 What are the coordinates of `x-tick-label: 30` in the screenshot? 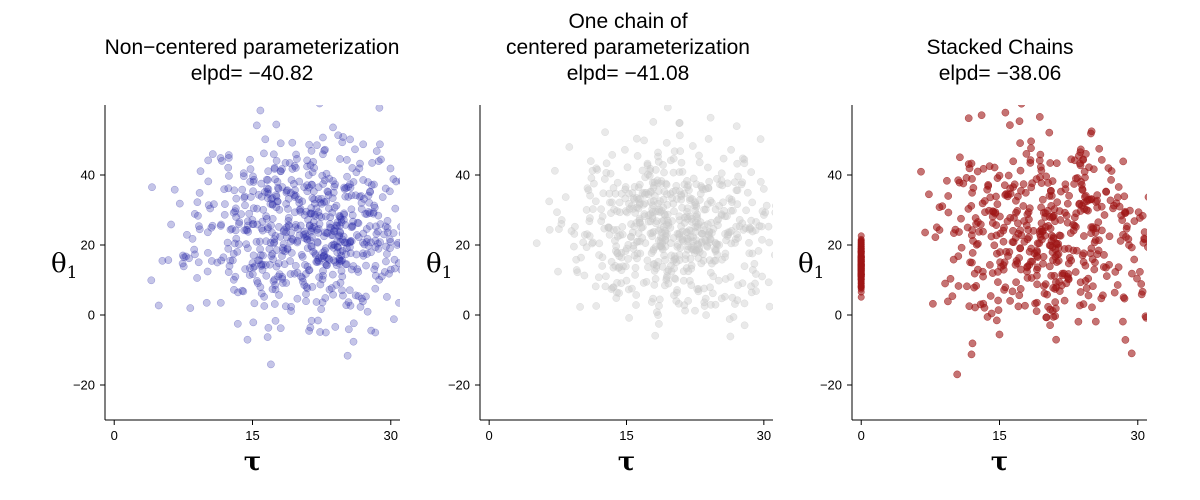 It's located at (1138, 435).